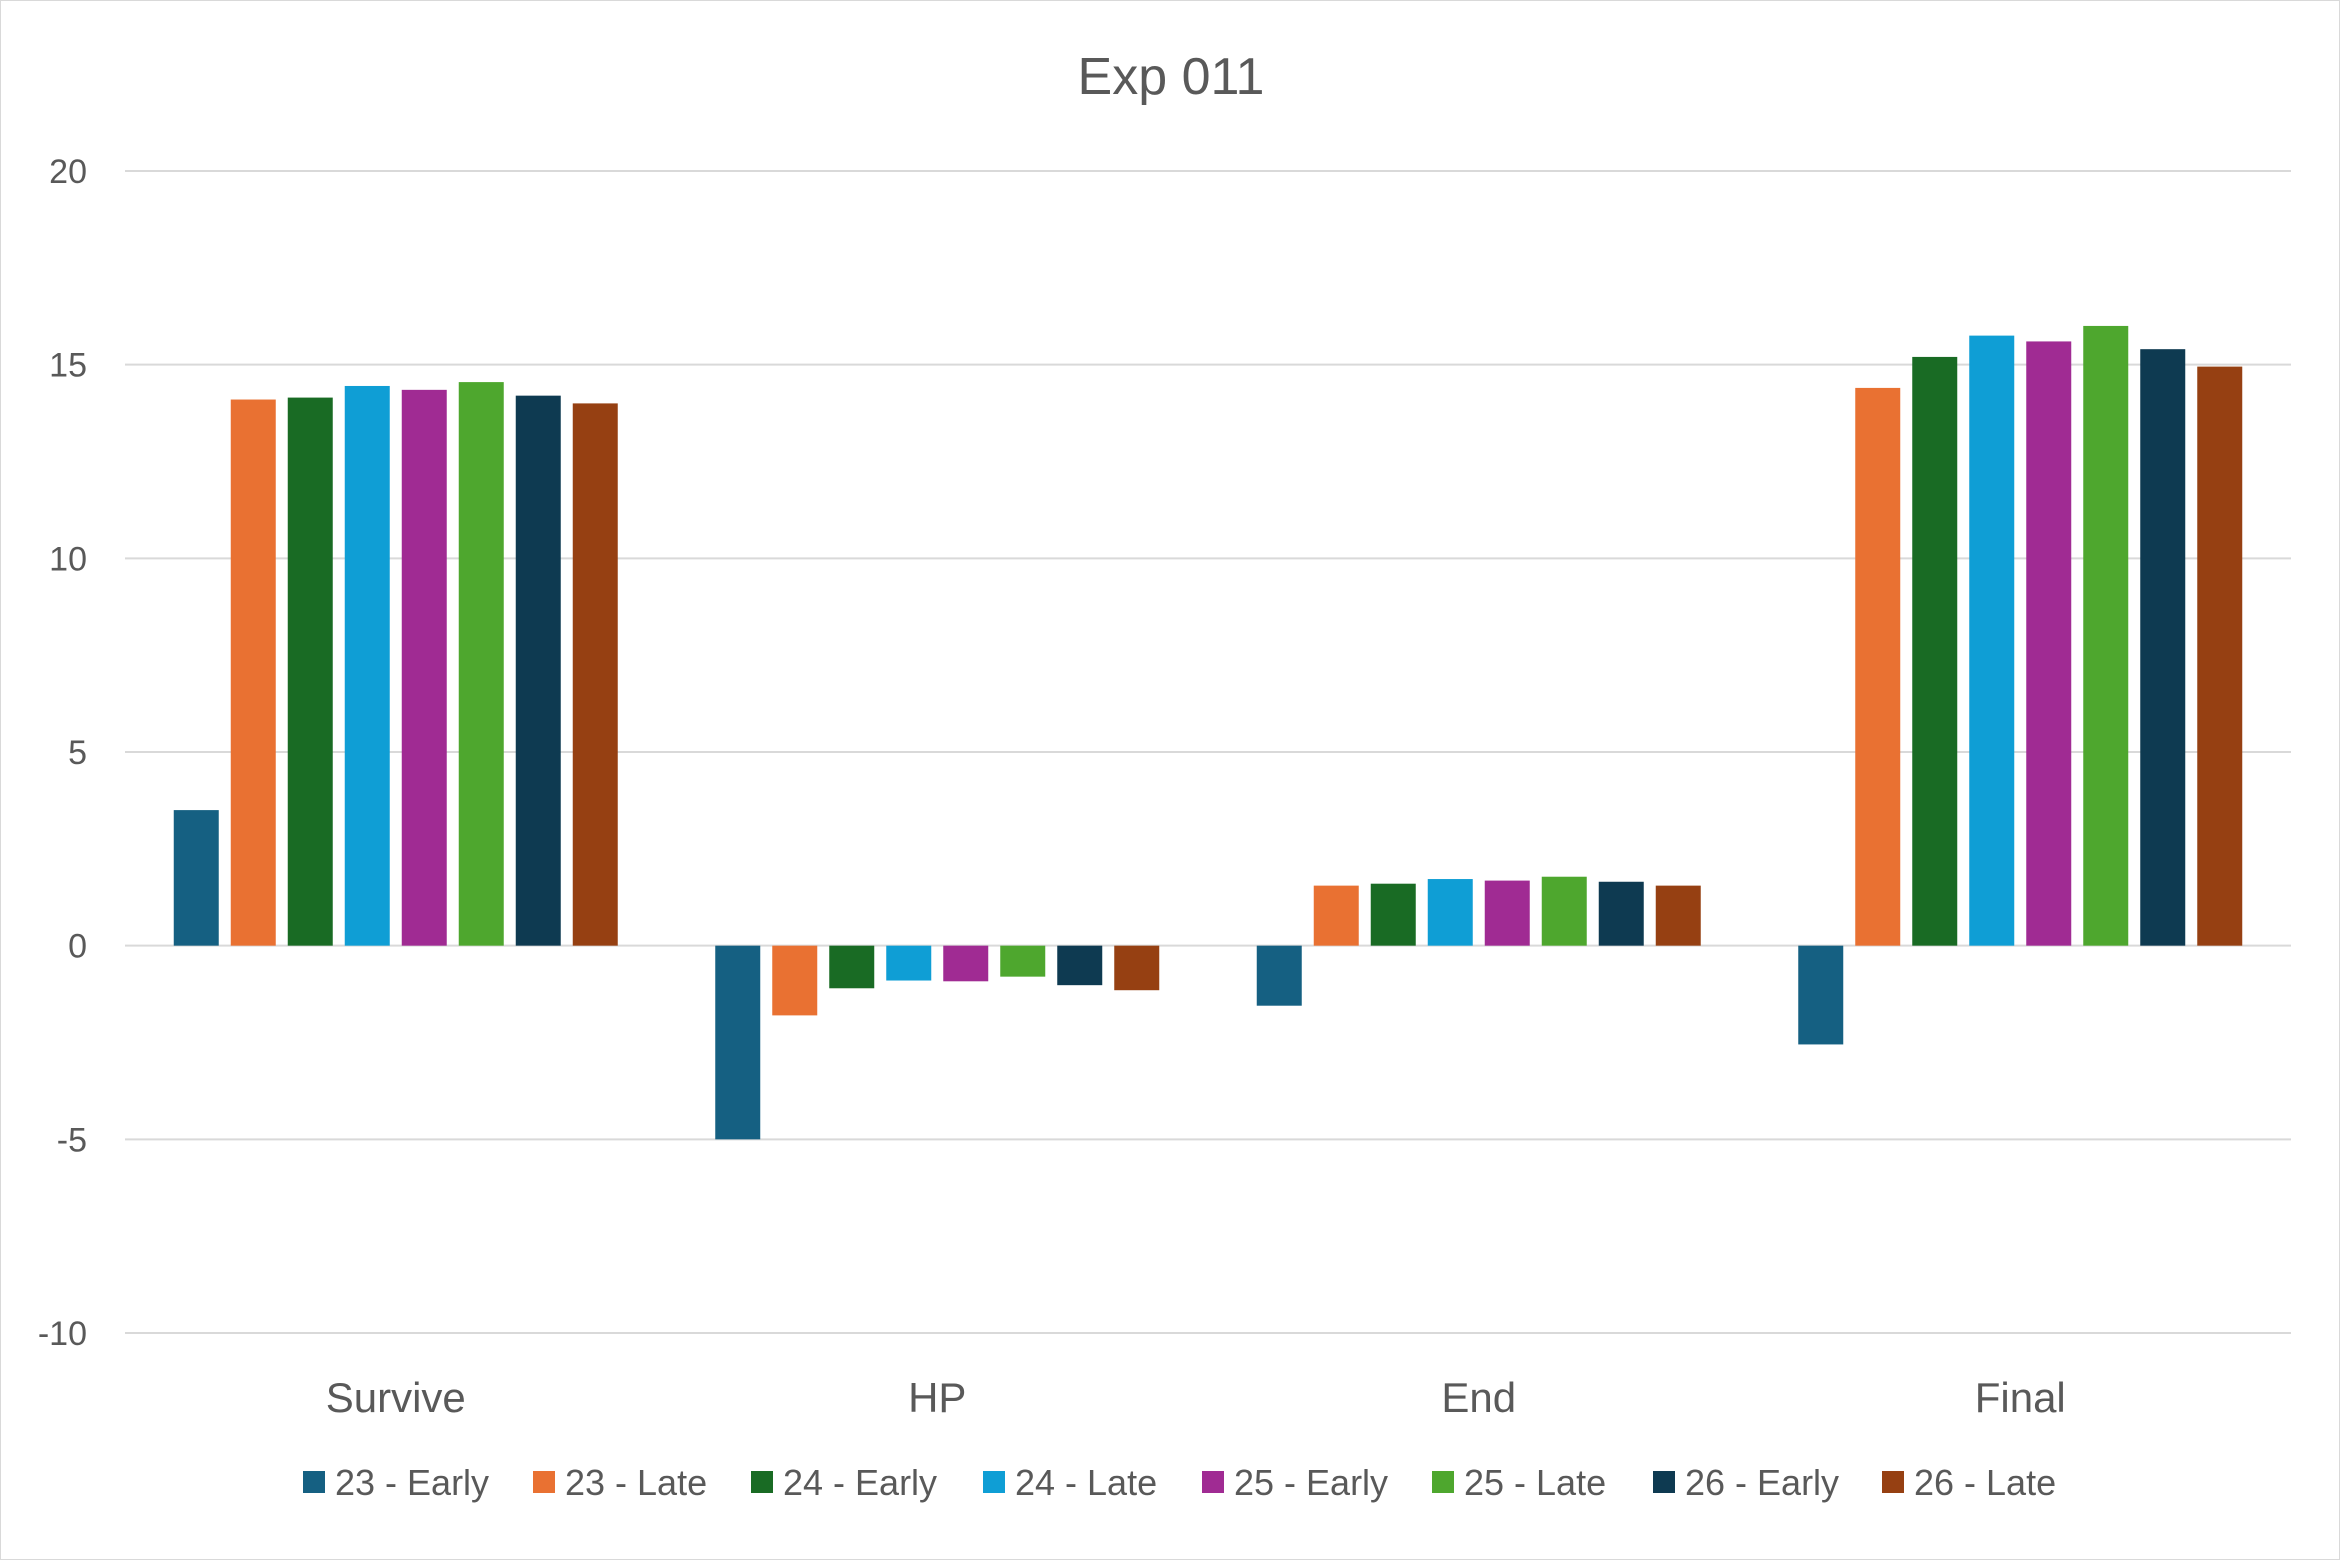  I want to click on x-category-label: Survive, so click(396, 1397).